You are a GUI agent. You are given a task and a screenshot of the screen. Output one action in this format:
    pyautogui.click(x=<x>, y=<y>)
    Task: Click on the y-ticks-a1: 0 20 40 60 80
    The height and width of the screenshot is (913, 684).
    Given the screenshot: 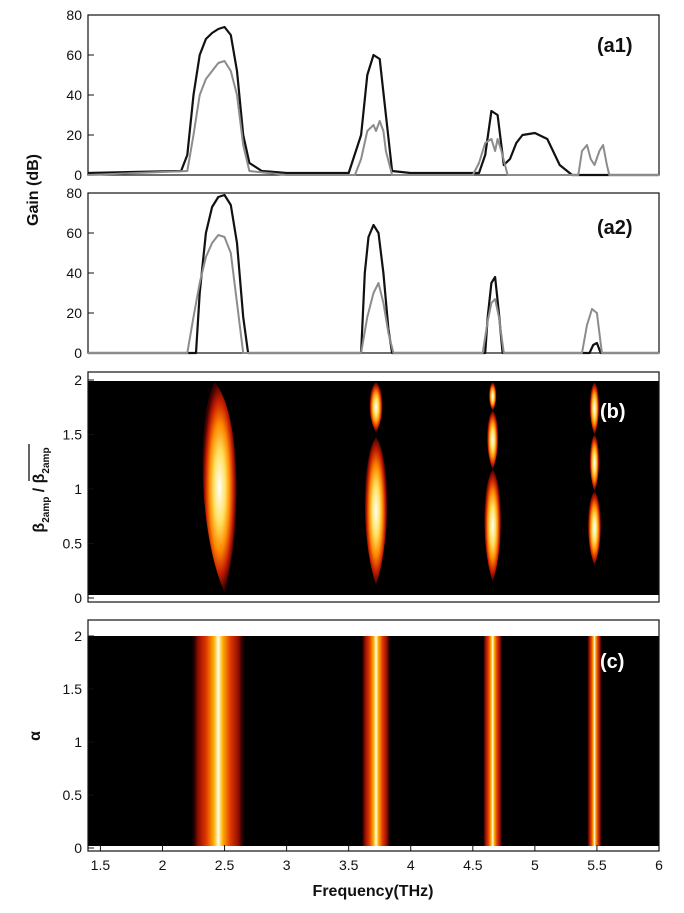 What is the action you would take?
    pyautogui.click(x=80, y=95)
    